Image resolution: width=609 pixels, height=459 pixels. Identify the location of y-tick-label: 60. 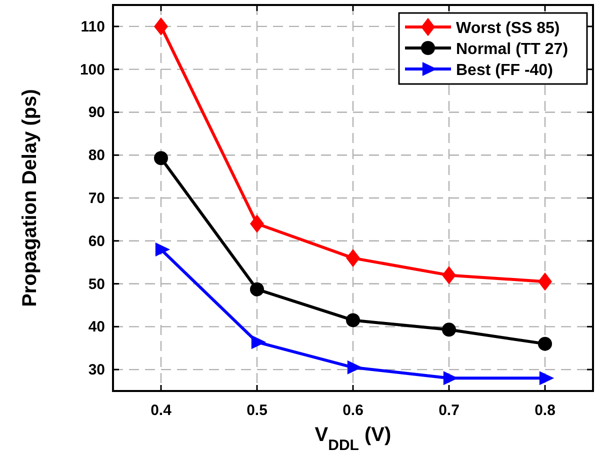
(96, 241).